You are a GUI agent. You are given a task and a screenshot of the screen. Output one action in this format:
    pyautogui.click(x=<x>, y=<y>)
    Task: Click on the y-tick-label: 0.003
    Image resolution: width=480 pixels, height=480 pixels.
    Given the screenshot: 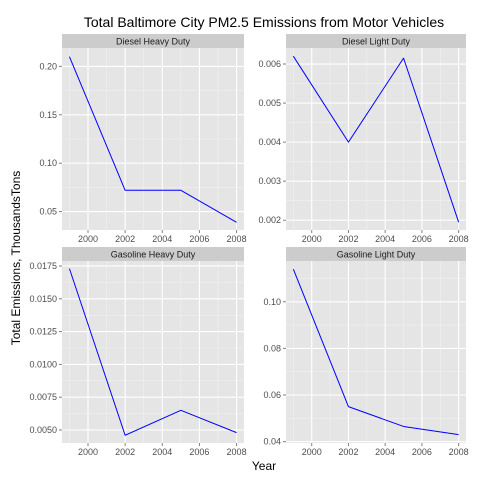 What is the action you would take?
    pyautogui.click(x=269, y=181)
    